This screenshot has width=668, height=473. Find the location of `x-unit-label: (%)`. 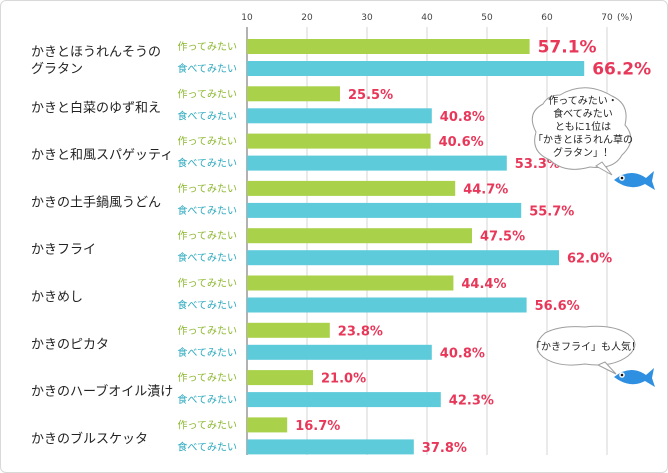

x-unit-label: (%) is located at coordinates (625, 18).